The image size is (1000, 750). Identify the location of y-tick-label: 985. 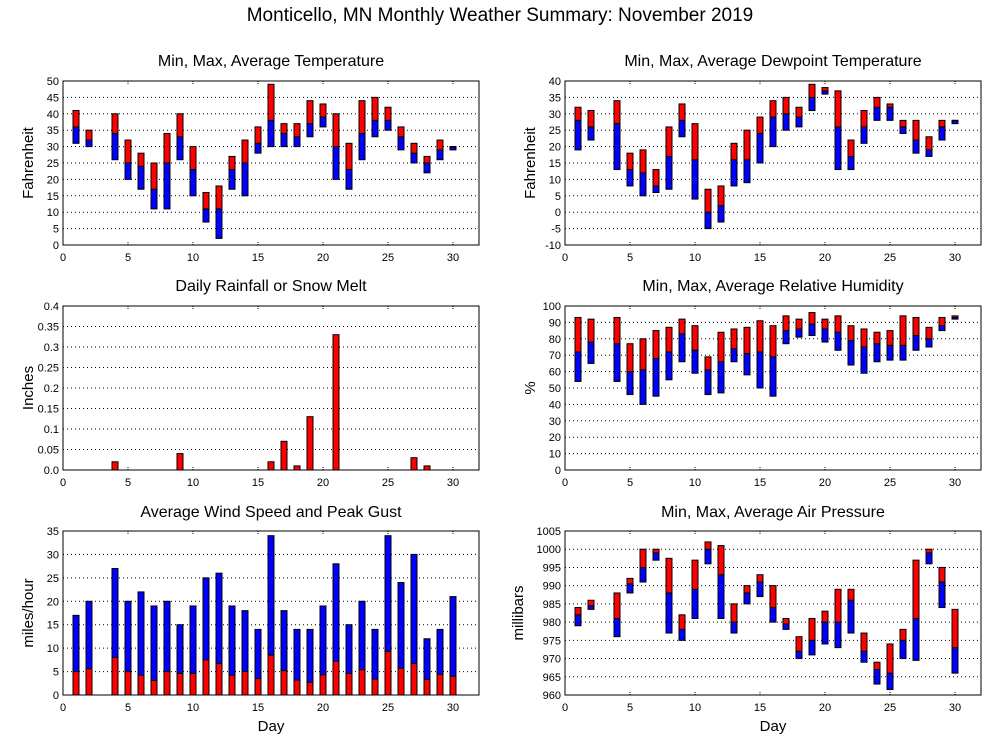
(552, 605).